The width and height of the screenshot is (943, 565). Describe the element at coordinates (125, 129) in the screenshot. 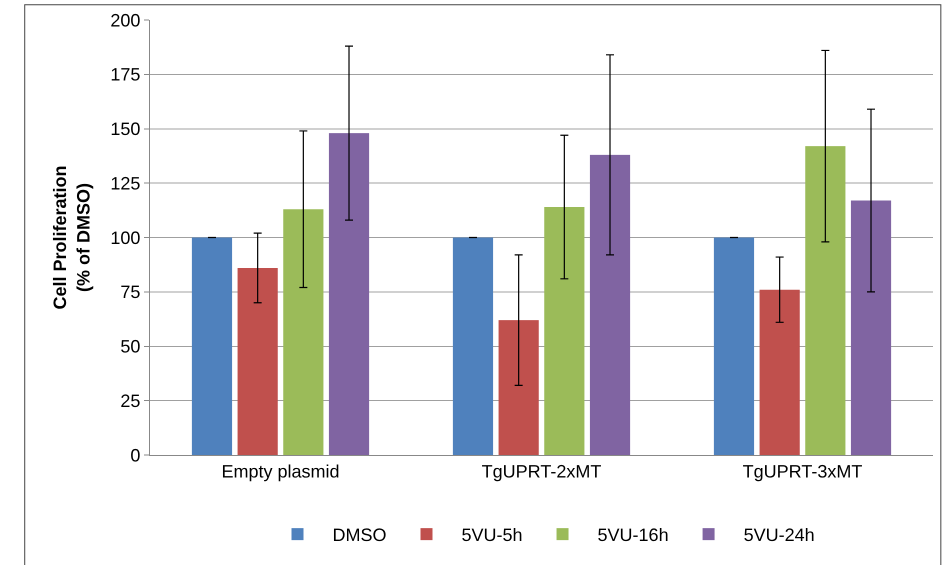

I see `y-tick-label: 150` at that location.